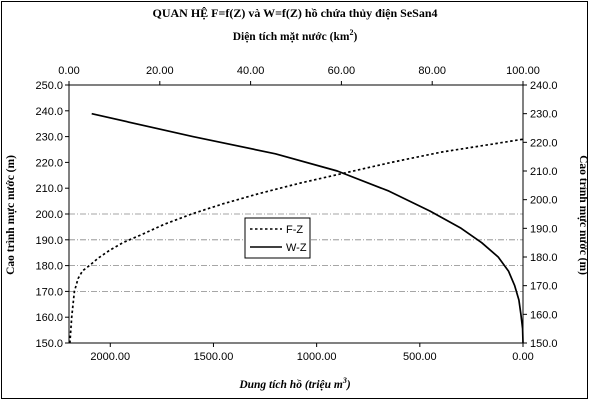  What do you see at coordinates (583, 215) in the screenshot?
I see `right-y-axis-label: Cao trình mực nước (m)` at bounding box center [583, 215].